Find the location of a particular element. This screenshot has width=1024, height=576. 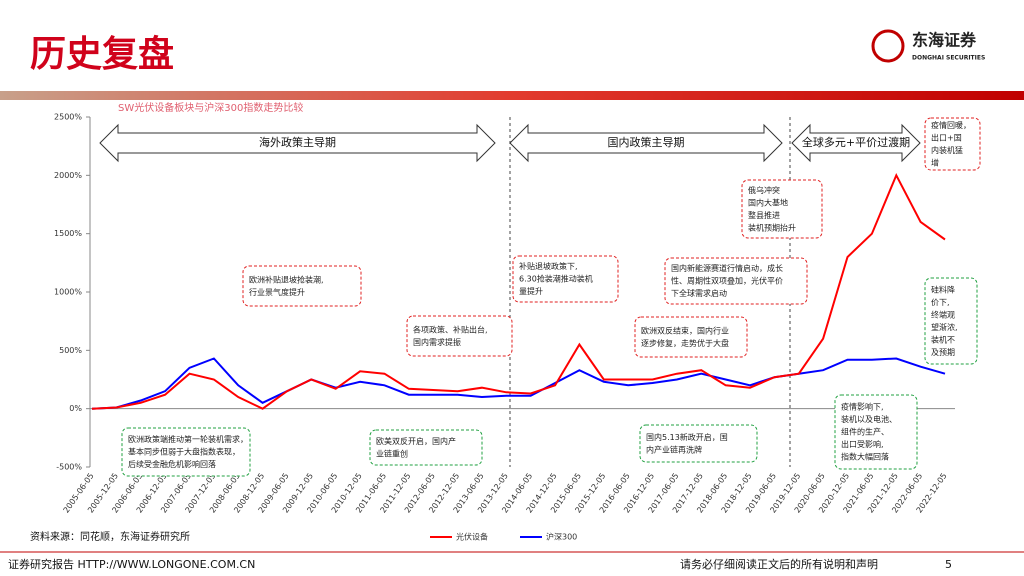

y-tick-label: 2500% is located at coordinates (68, 117).